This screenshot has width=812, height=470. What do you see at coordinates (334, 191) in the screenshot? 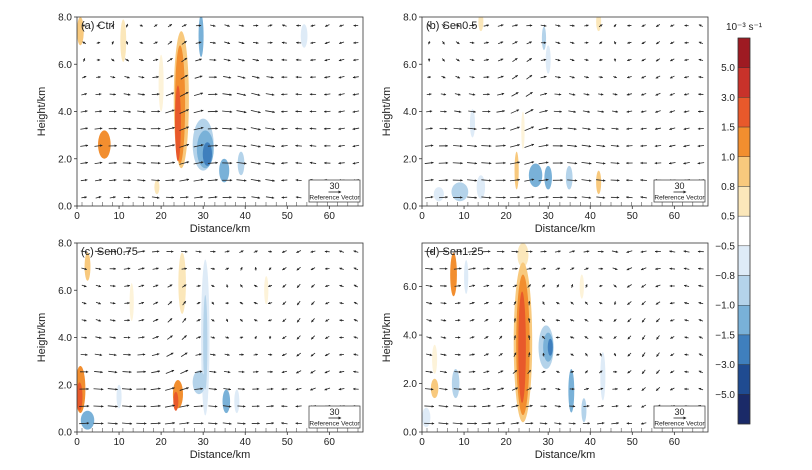
I see `reference-vector-box` at bounding box center [334, 191].